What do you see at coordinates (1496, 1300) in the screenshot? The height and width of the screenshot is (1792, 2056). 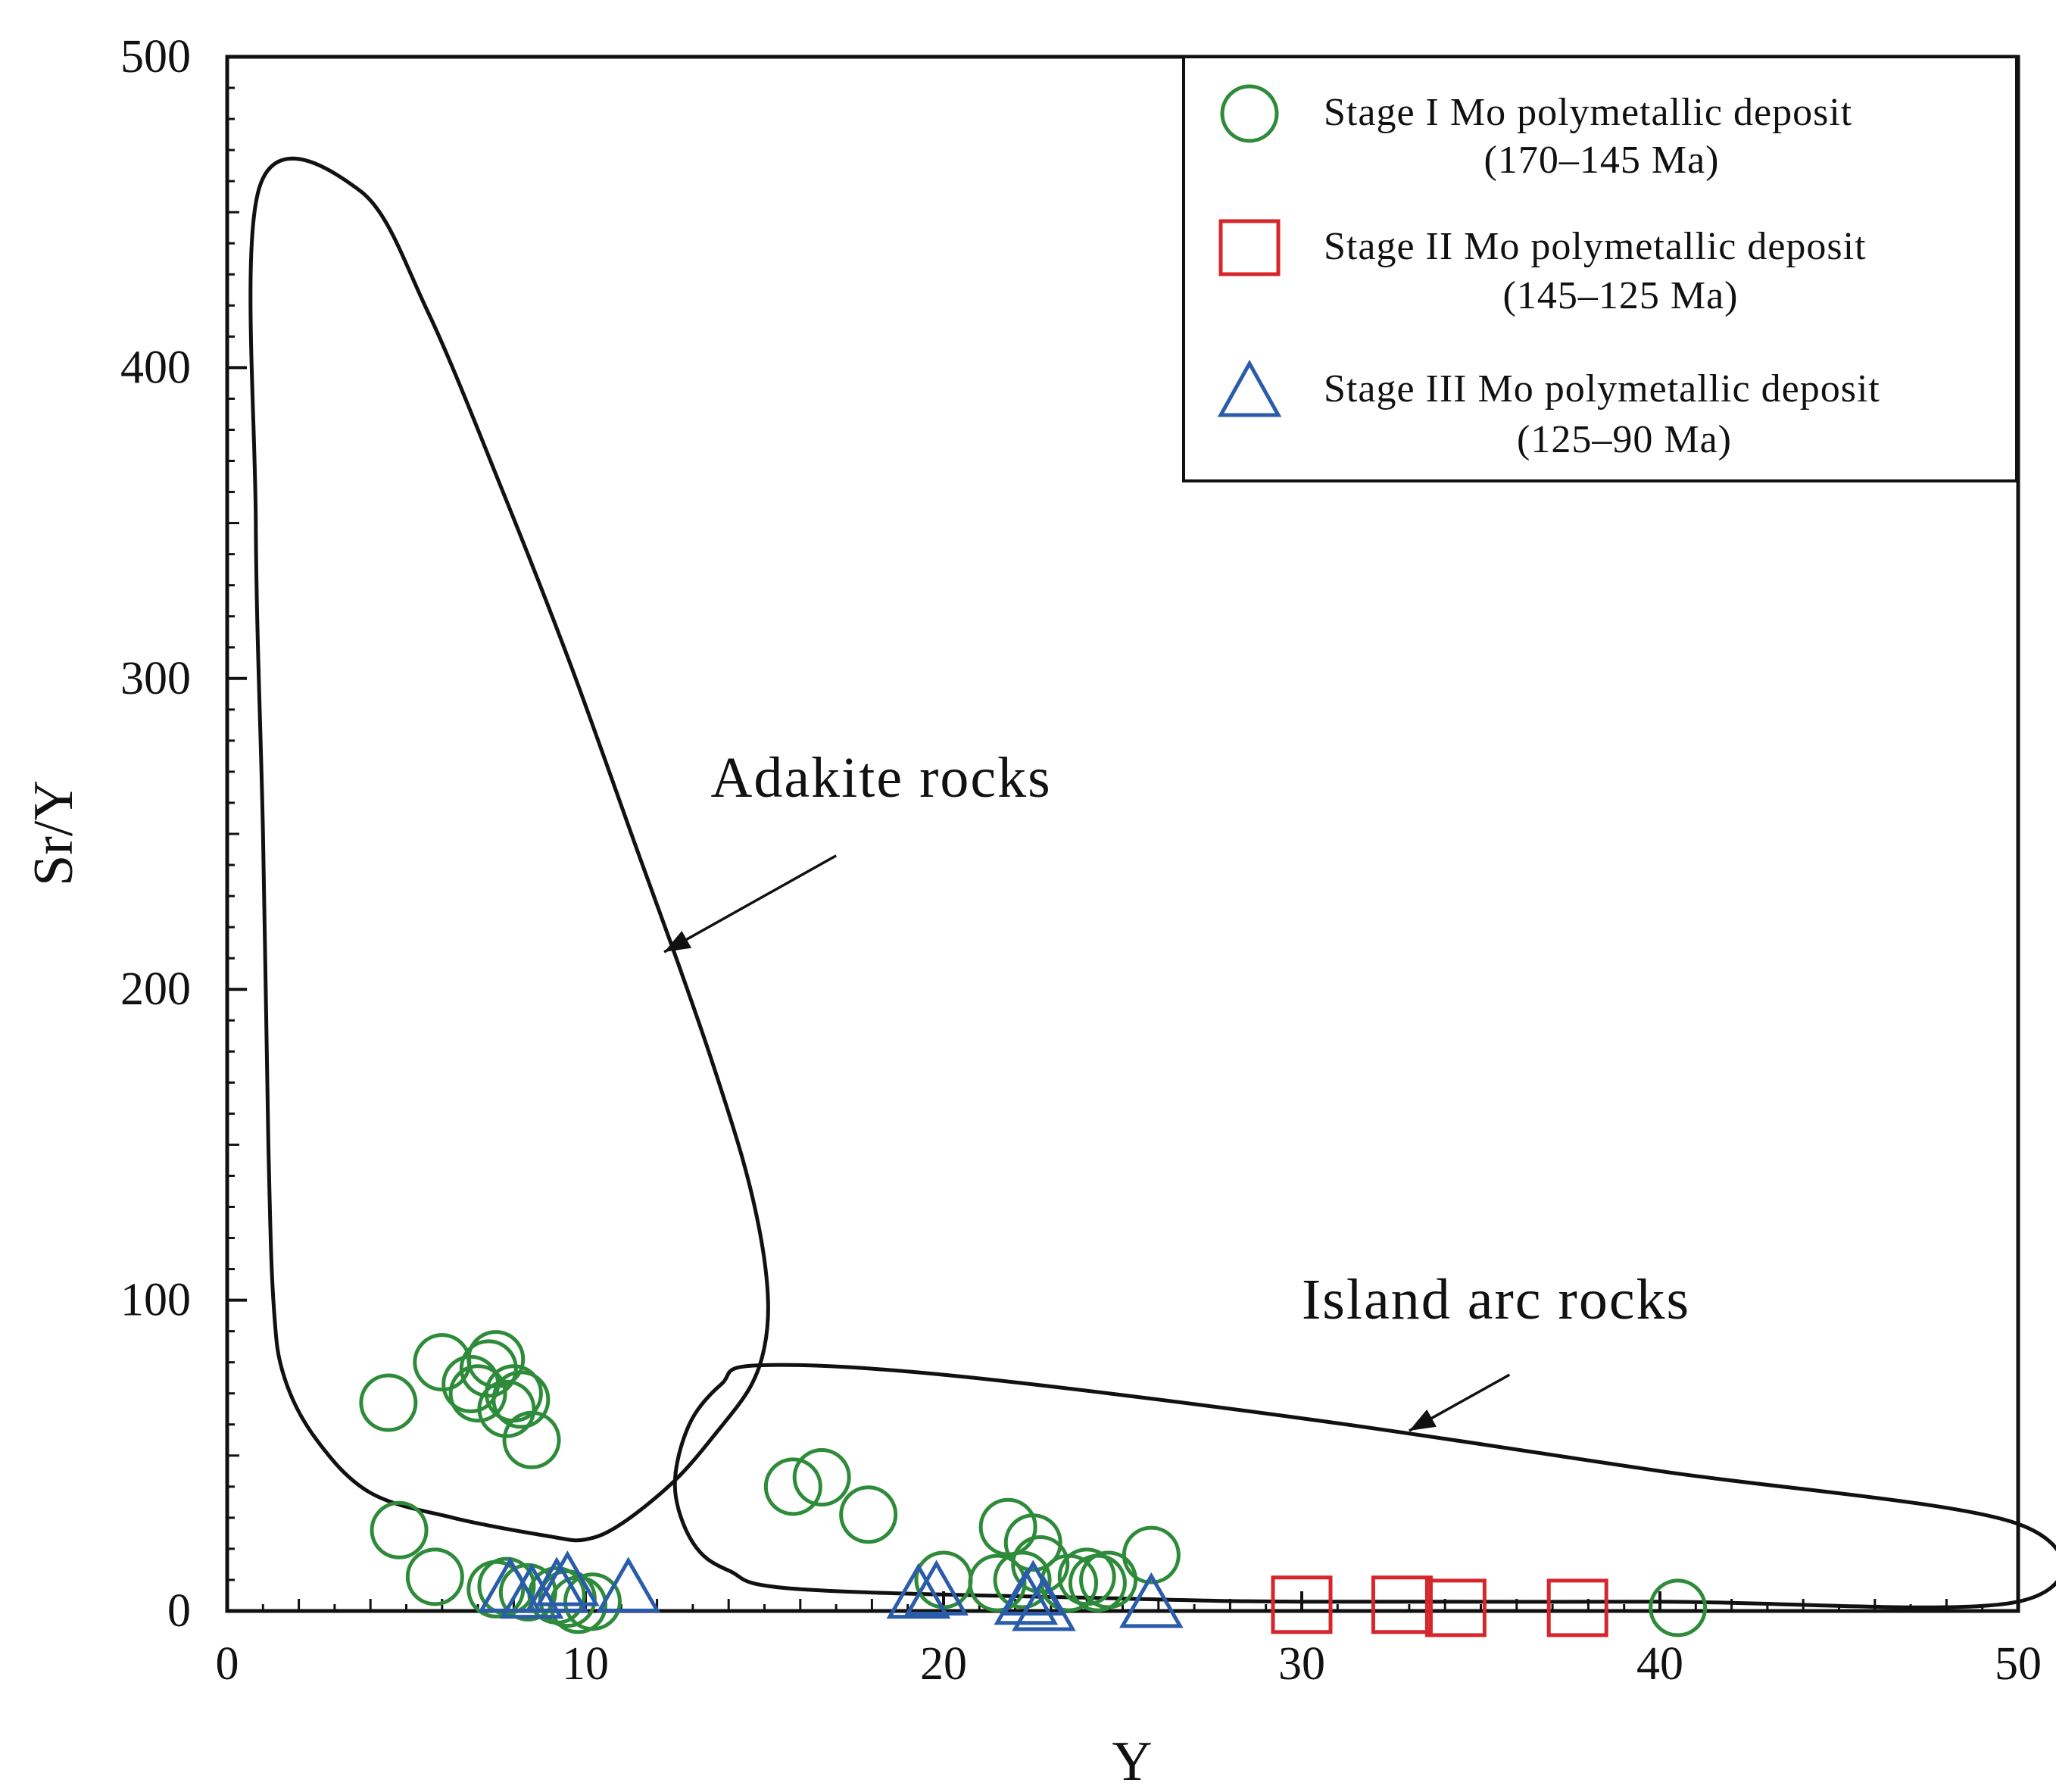 I see `island-arc-rocks-label: Island arc rocks` at bounding box center [1496, 1300].